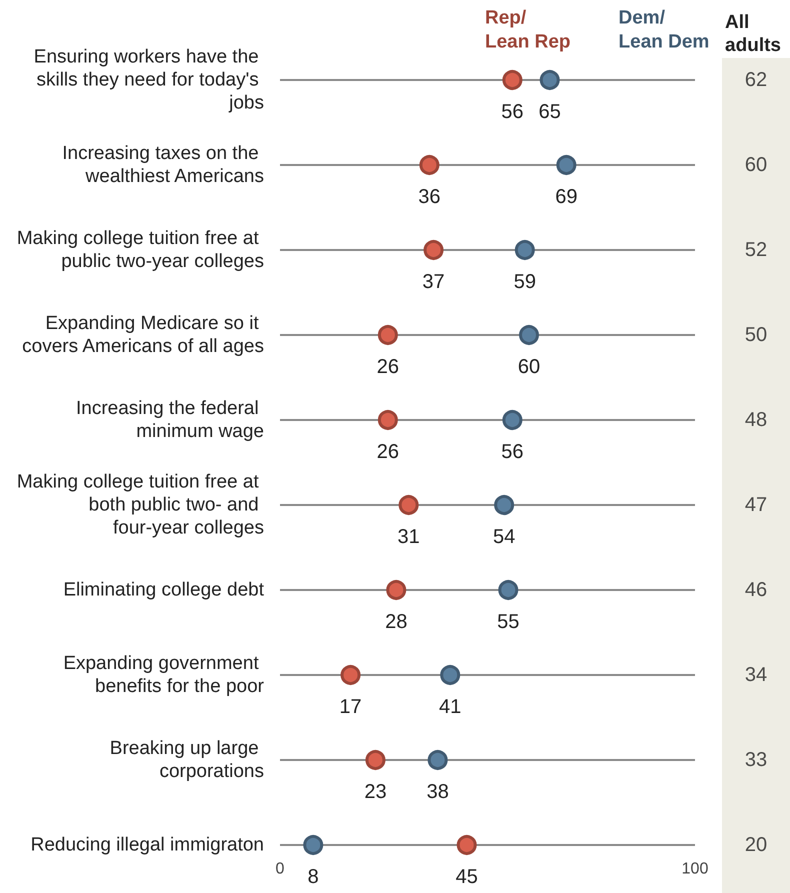 Image resolution: width=790 pixels, height=893 pixels. Describe the element at coordinates (756, 250) in the screenshot. I see `data-label: 52` at that location.